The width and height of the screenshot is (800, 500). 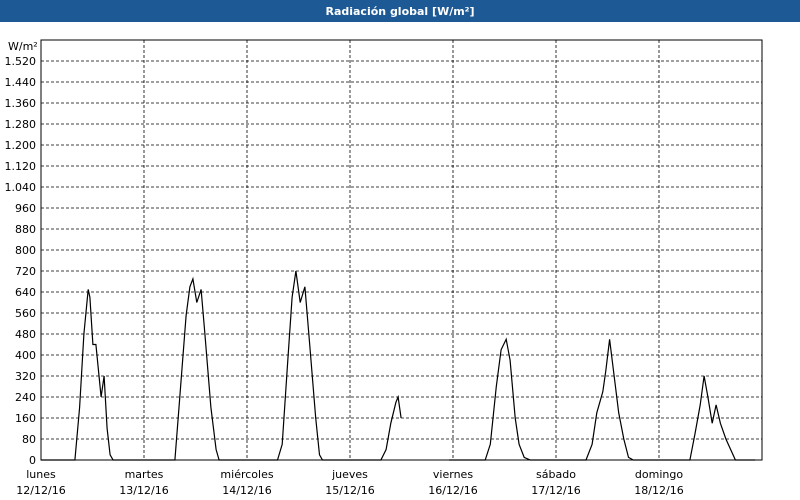 What do you see at coordinates (25, 271) in the screenshot?
I see `y-tick-label: 720` at bounding box center [25, 271].